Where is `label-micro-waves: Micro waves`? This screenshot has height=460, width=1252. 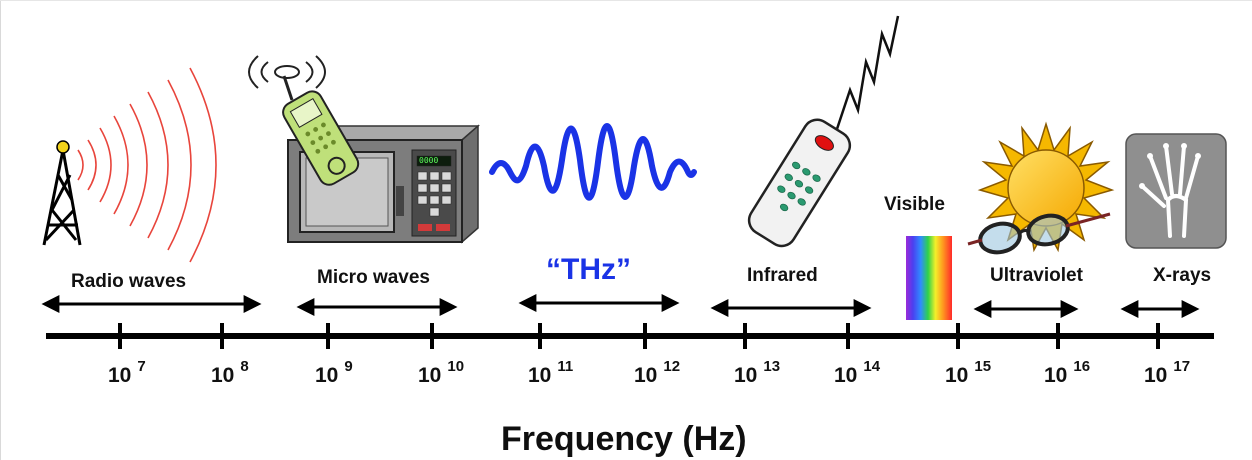 label-micro-waves: Micro waves is located at coordinates (373, 277).